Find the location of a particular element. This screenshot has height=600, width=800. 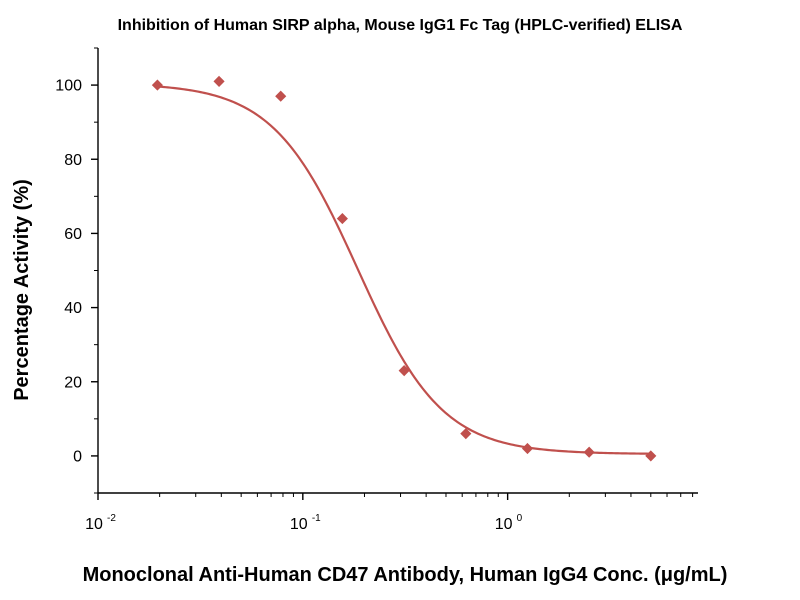

y-tick-label: 80 is located at coordinates (73, 160).